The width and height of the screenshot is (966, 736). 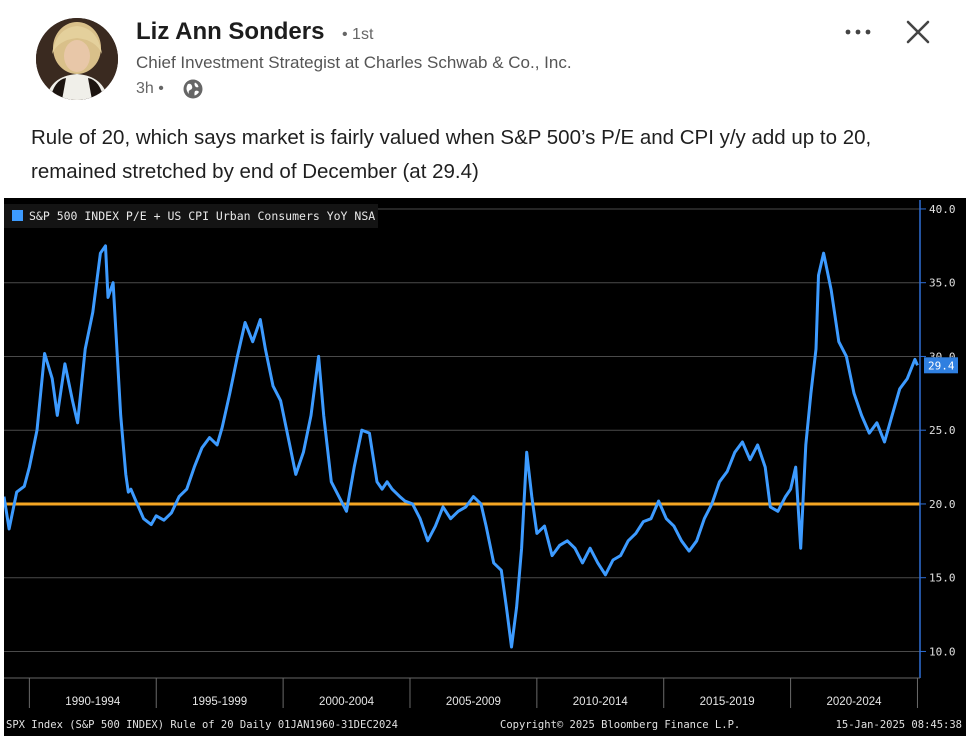 I want to click on x-period-label: 2015-2019, so click(x=727, y=702).